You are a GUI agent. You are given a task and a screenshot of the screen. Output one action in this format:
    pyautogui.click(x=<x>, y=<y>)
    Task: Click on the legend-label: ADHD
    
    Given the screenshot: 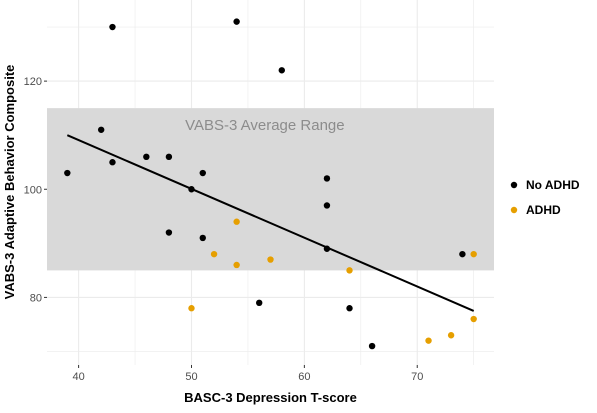 What is the action you would take?
    pyautogui.click(x=543, y=210)
    